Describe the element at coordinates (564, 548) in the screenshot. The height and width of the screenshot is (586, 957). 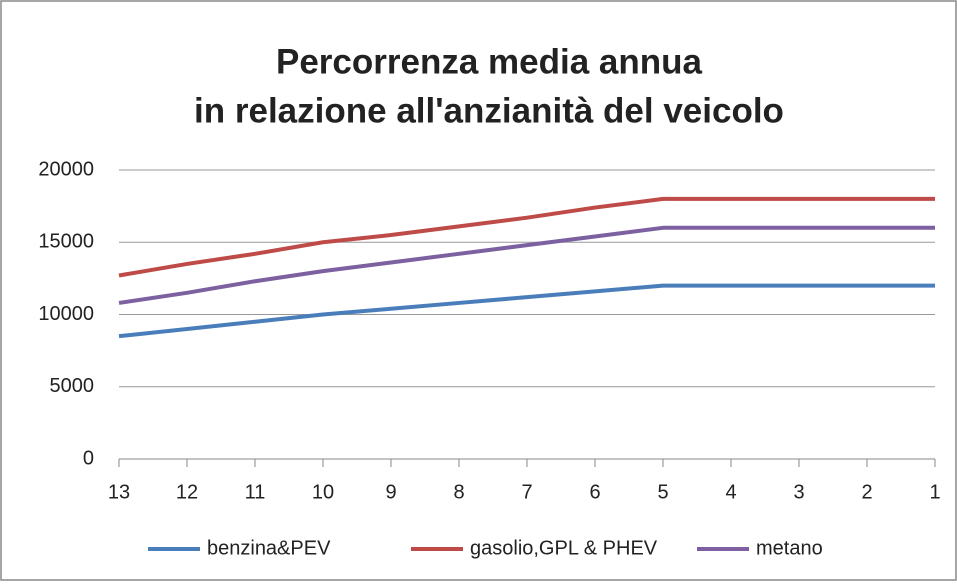
I see `legend-label: gasolio,GPL & PHEV` at that location.